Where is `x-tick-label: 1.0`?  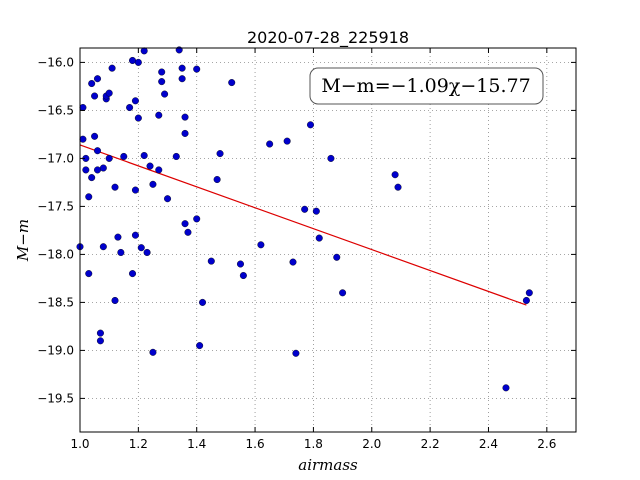
x-tick-label: 1.0 is located at coordinates (79, 444).